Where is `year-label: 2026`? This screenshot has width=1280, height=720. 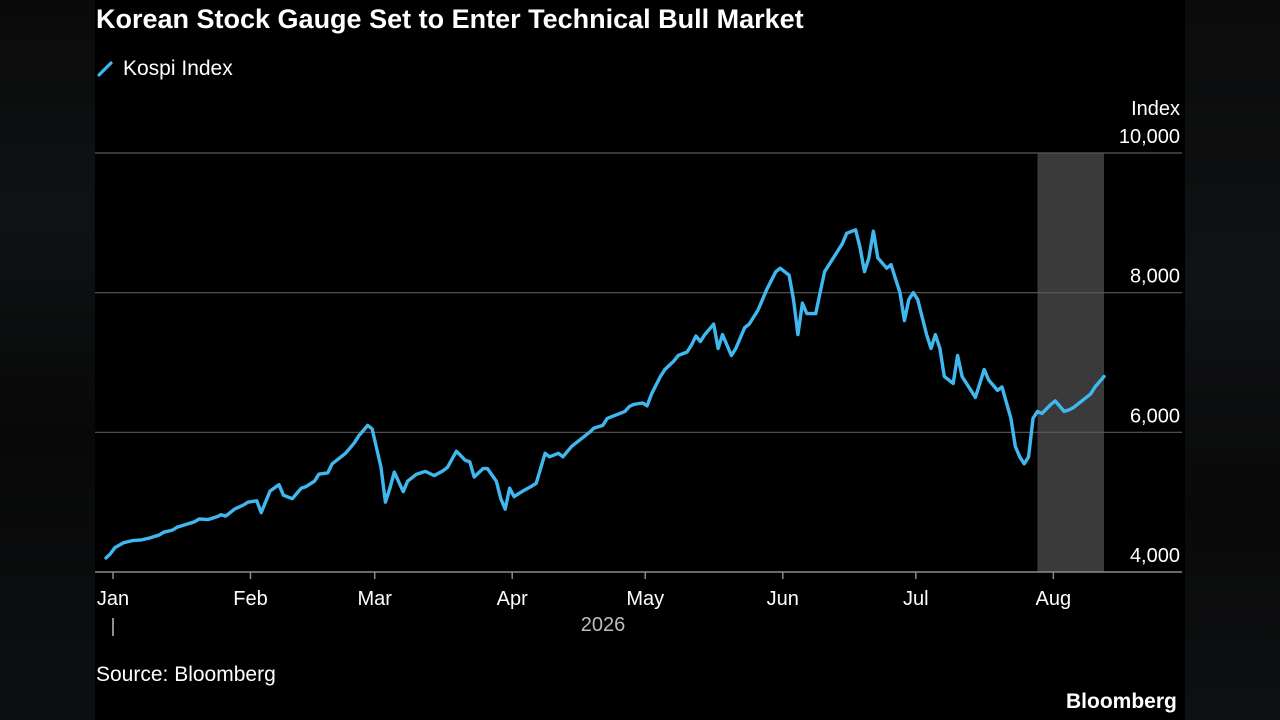
year-label: 2026 is located at coordinates (603, 625).